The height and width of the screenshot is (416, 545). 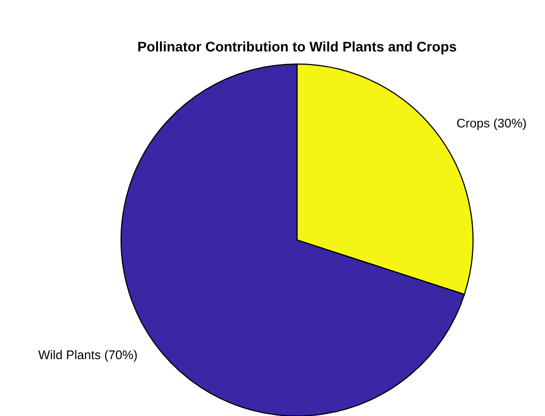 I want to click on chart-title: Pollinator Contribution to Wild Plants and Crops, so click(x=297, y=47).